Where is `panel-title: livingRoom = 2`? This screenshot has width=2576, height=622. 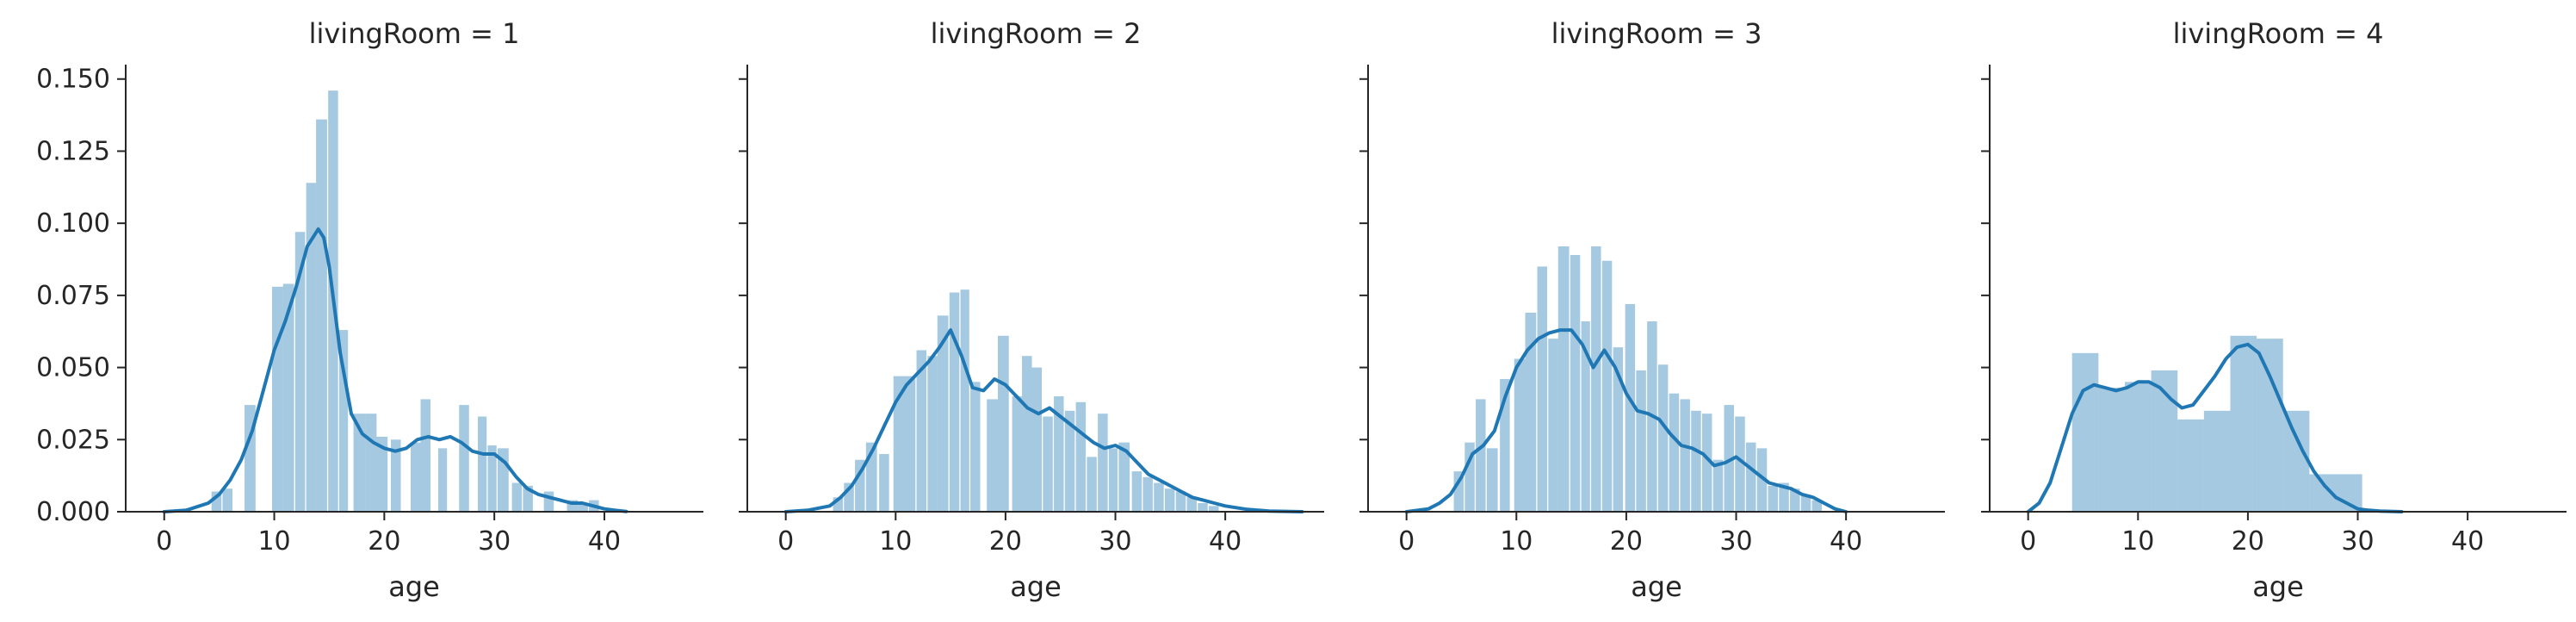 panel-title: livingRoom = 2 is located at coordinates (1037, 33).